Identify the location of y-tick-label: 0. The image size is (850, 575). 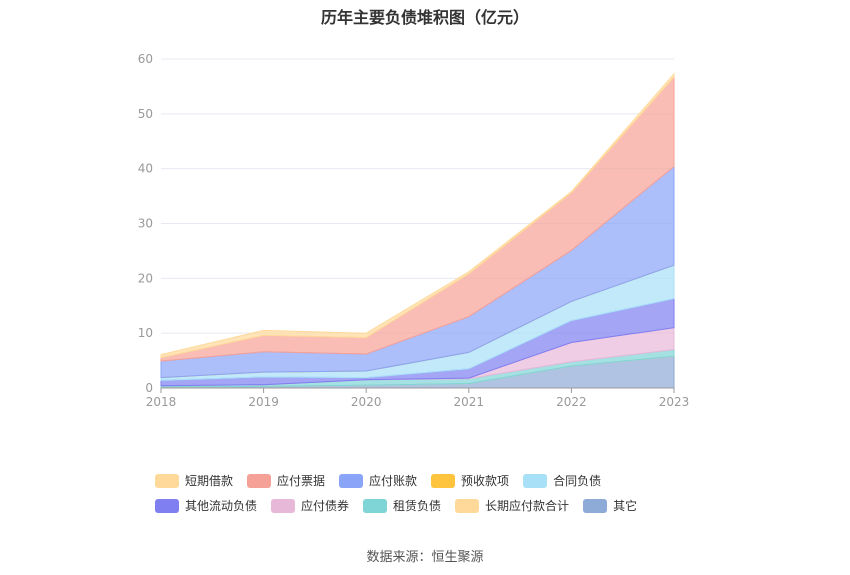
(149, 388).